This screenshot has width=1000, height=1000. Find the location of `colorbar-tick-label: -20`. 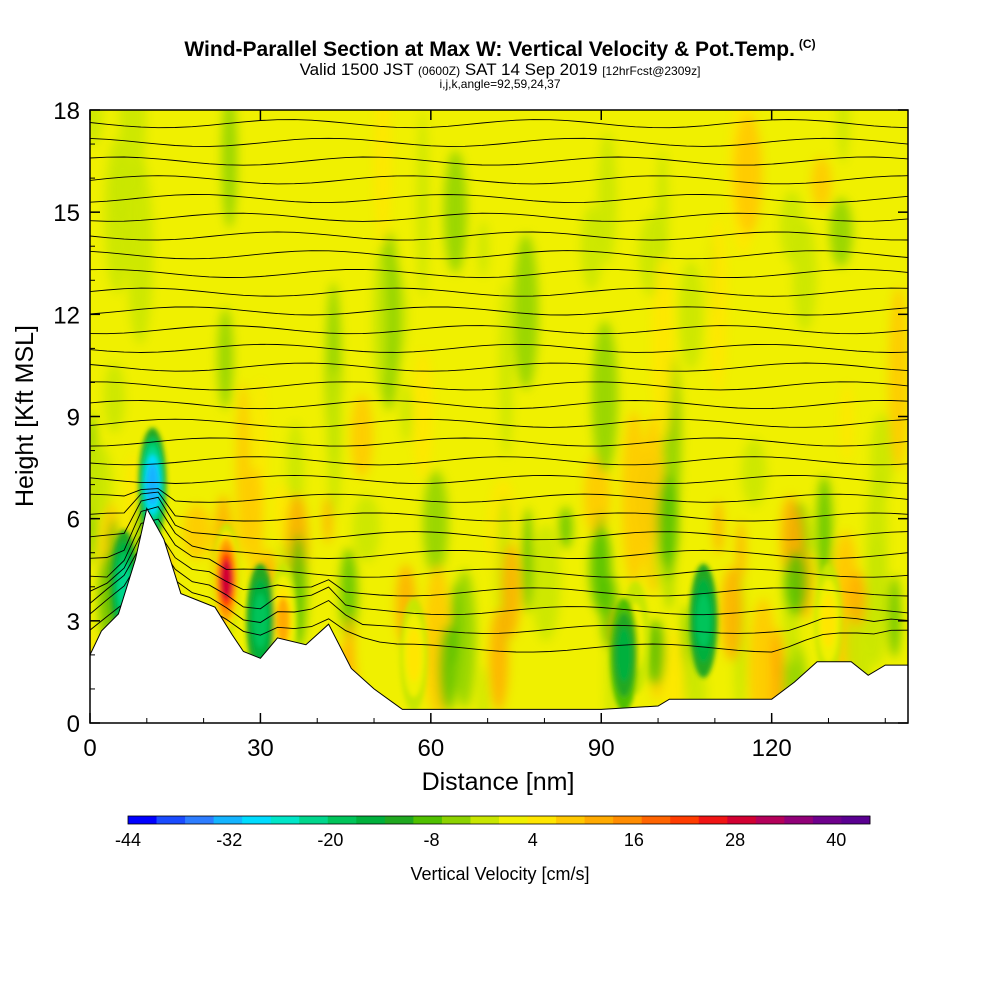

colorbar-tick-label: -20 is located at coordinates (330, 840).